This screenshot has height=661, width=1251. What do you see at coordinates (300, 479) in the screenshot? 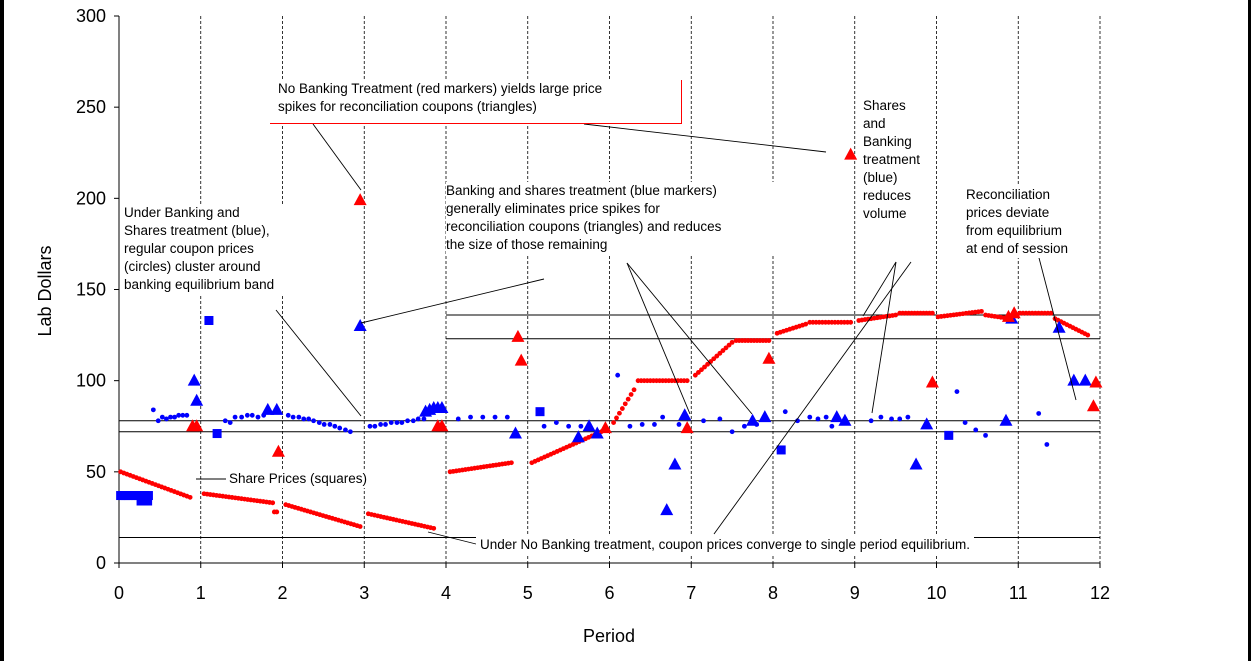
I see `annotation-share-prices: Share Prices (squares)` at bounding box center [300, 479].